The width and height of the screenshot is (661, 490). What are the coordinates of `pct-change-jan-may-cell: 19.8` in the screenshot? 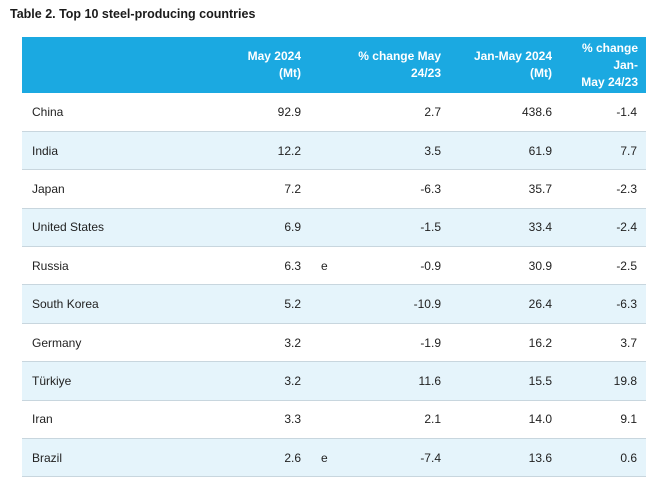 It's located at (603, 381).